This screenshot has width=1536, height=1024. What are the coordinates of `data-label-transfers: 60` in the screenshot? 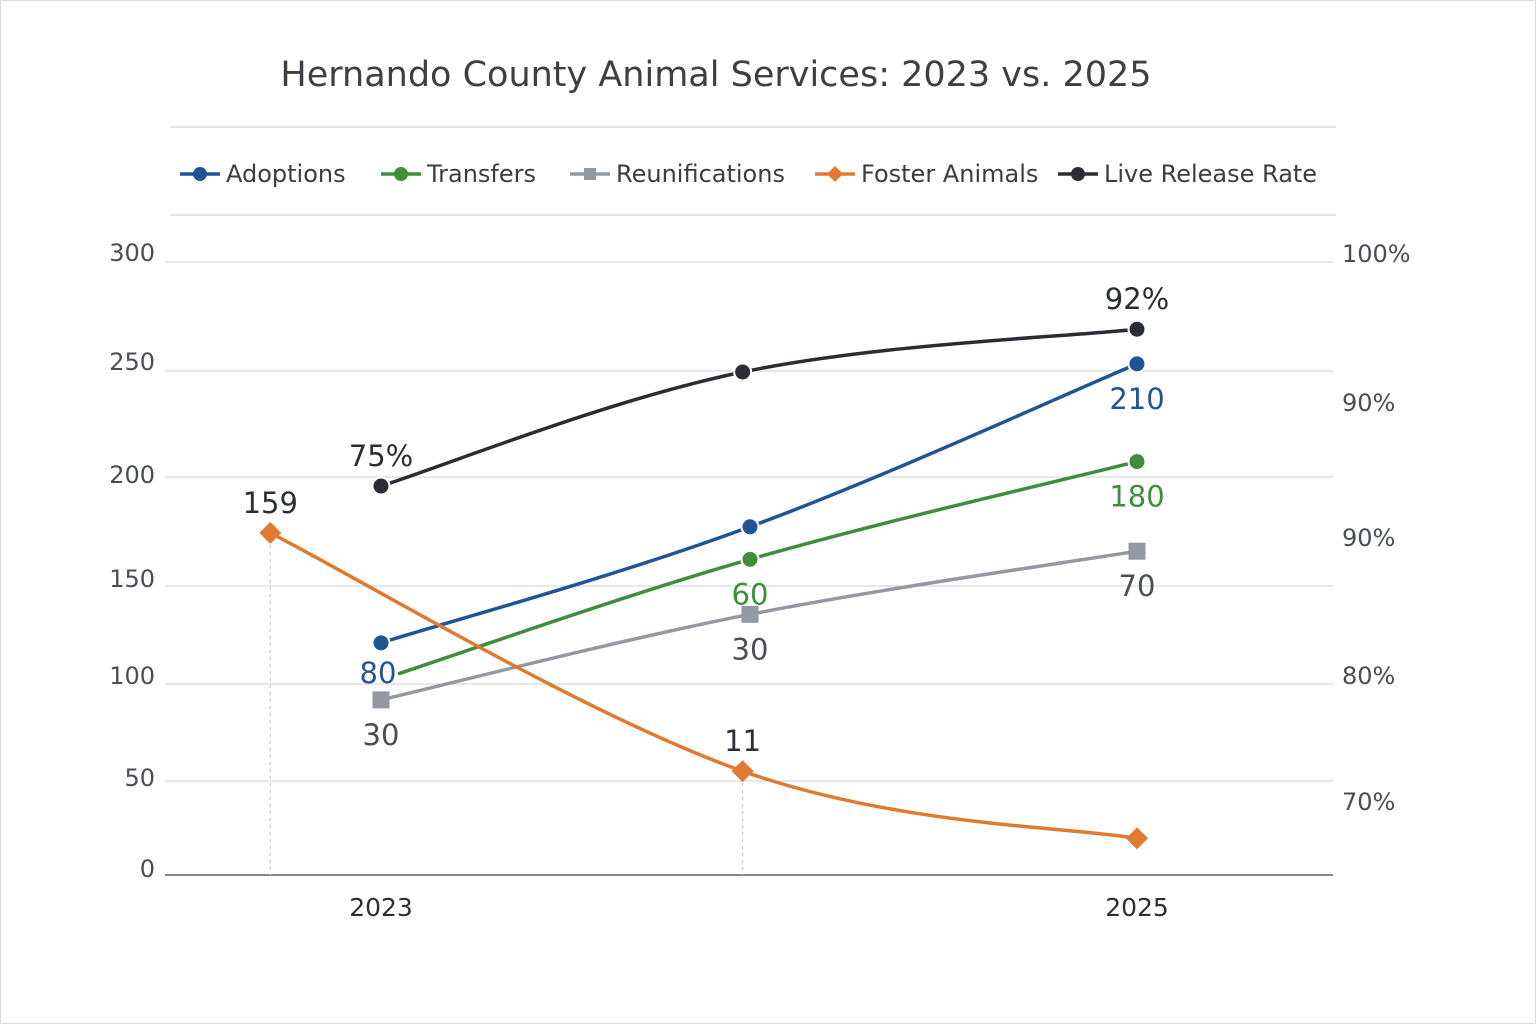 It's located at (750, 594).